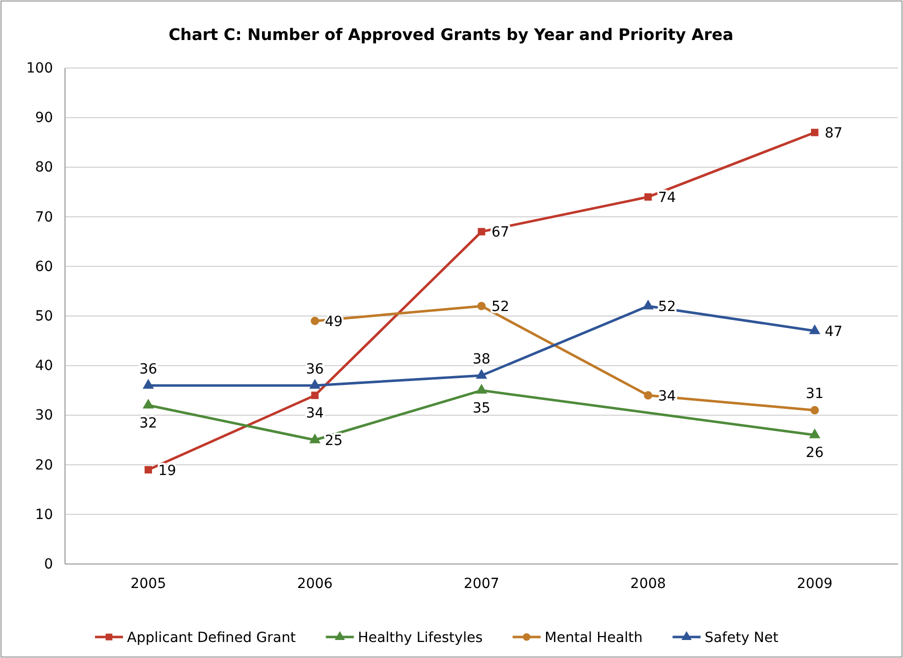 The width and height of the screenshot is (903, 658). I want to click on y-tick-label: 90, so click(44, 118).